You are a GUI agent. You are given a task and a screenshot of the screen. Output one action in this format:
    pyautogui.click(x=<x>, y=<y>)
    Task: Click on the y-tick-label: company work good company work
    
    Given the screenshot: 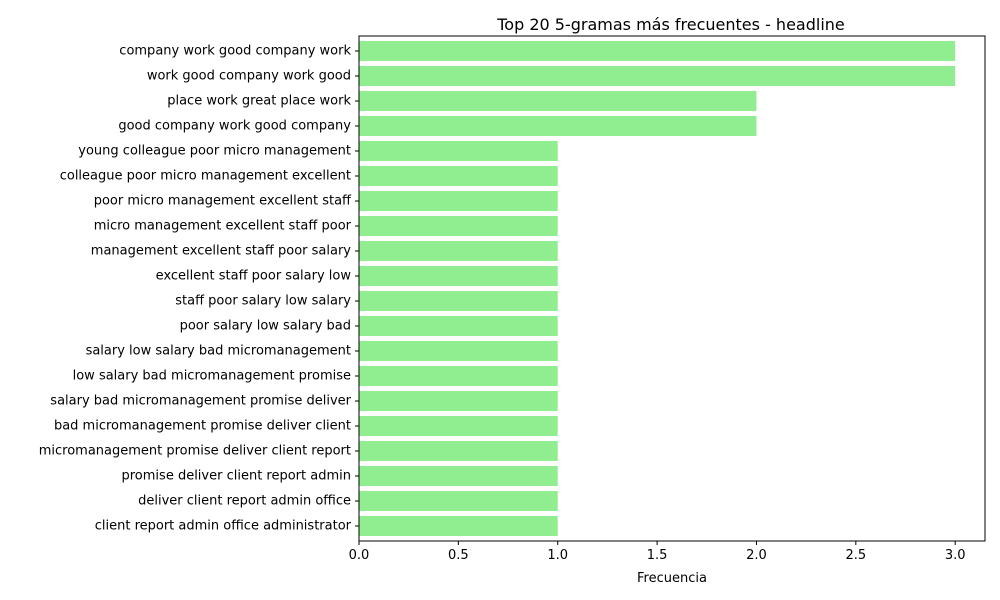 What is the action you would take?
    pyautogui.click(x=235, y=51)
    